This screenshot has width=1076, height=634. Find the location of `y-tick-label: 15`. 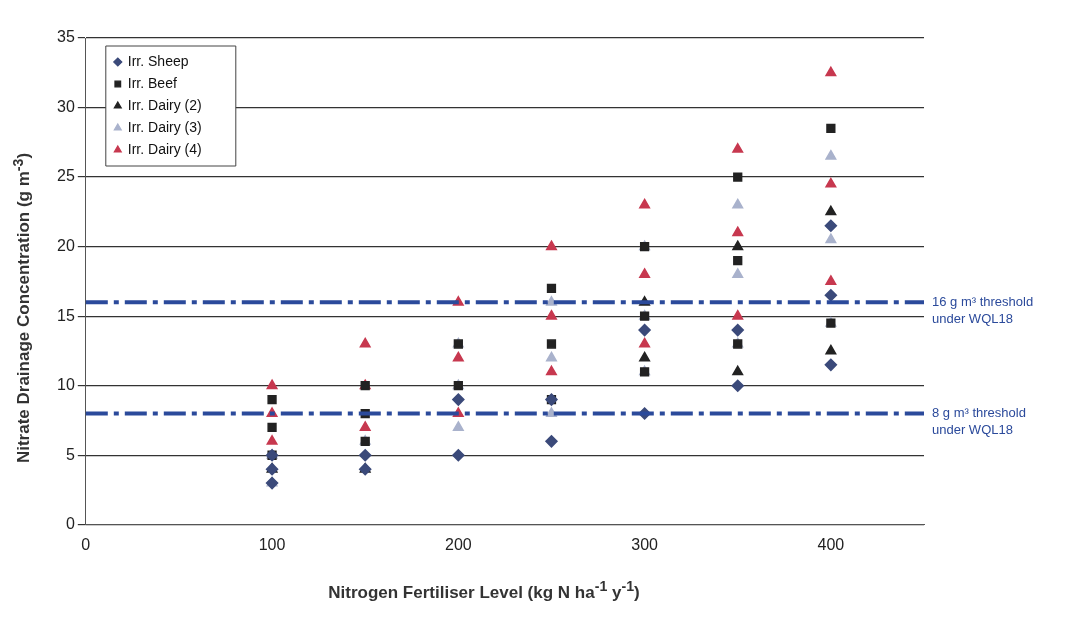

y-tick-label: 15 is located at coordinates (66, 315).